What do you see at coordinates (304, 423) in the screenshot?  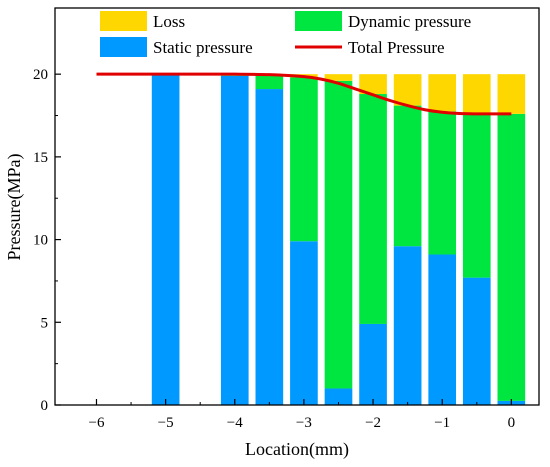 I see `x-tick-label: −3` at bounding box center [304, 423].